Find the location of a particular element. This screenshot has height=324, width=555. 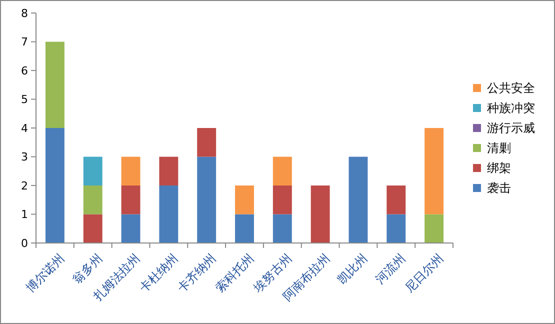

y-tick-label: 6 is located at coordinates (24, 71).